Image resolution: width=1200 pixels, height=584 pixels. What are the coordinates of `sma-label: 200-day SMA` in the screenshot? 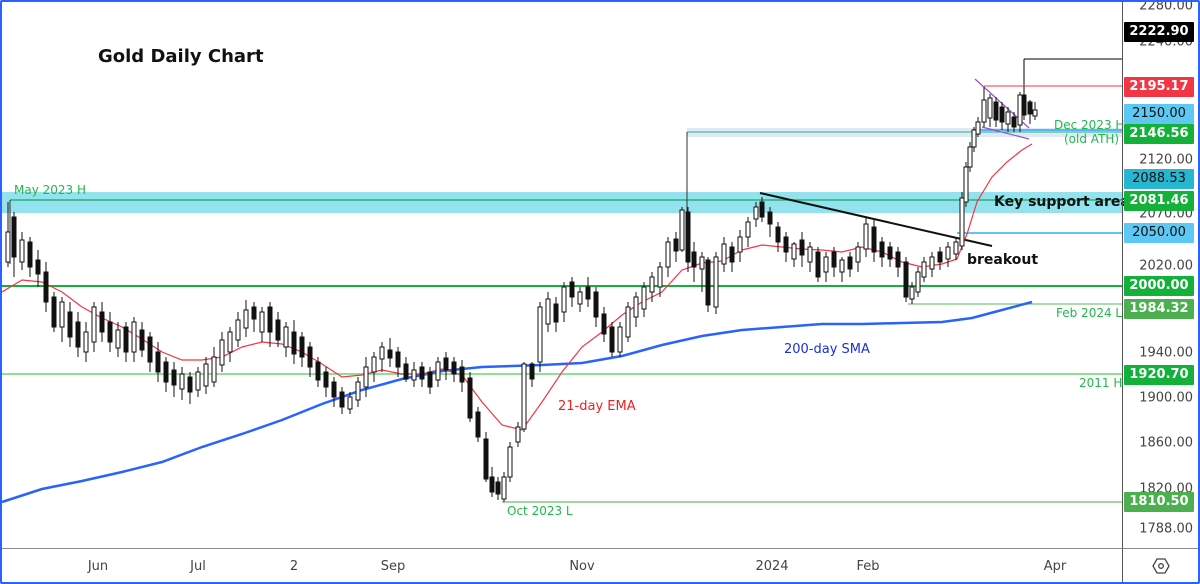 It's located at (827, 349).